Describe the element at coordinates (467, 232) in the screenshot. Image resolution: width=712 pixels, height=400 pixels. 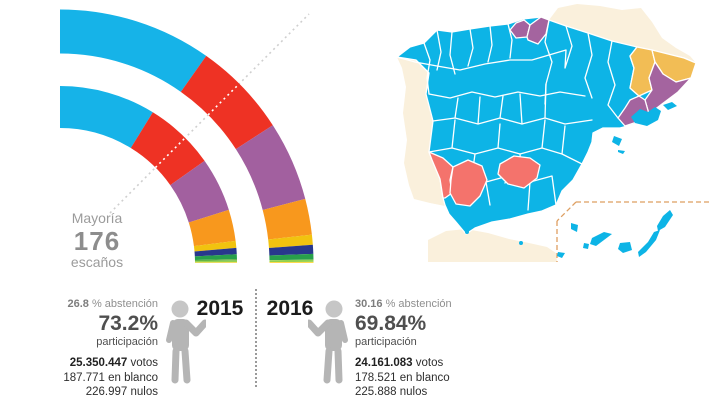
I see `ceuta` at that location.